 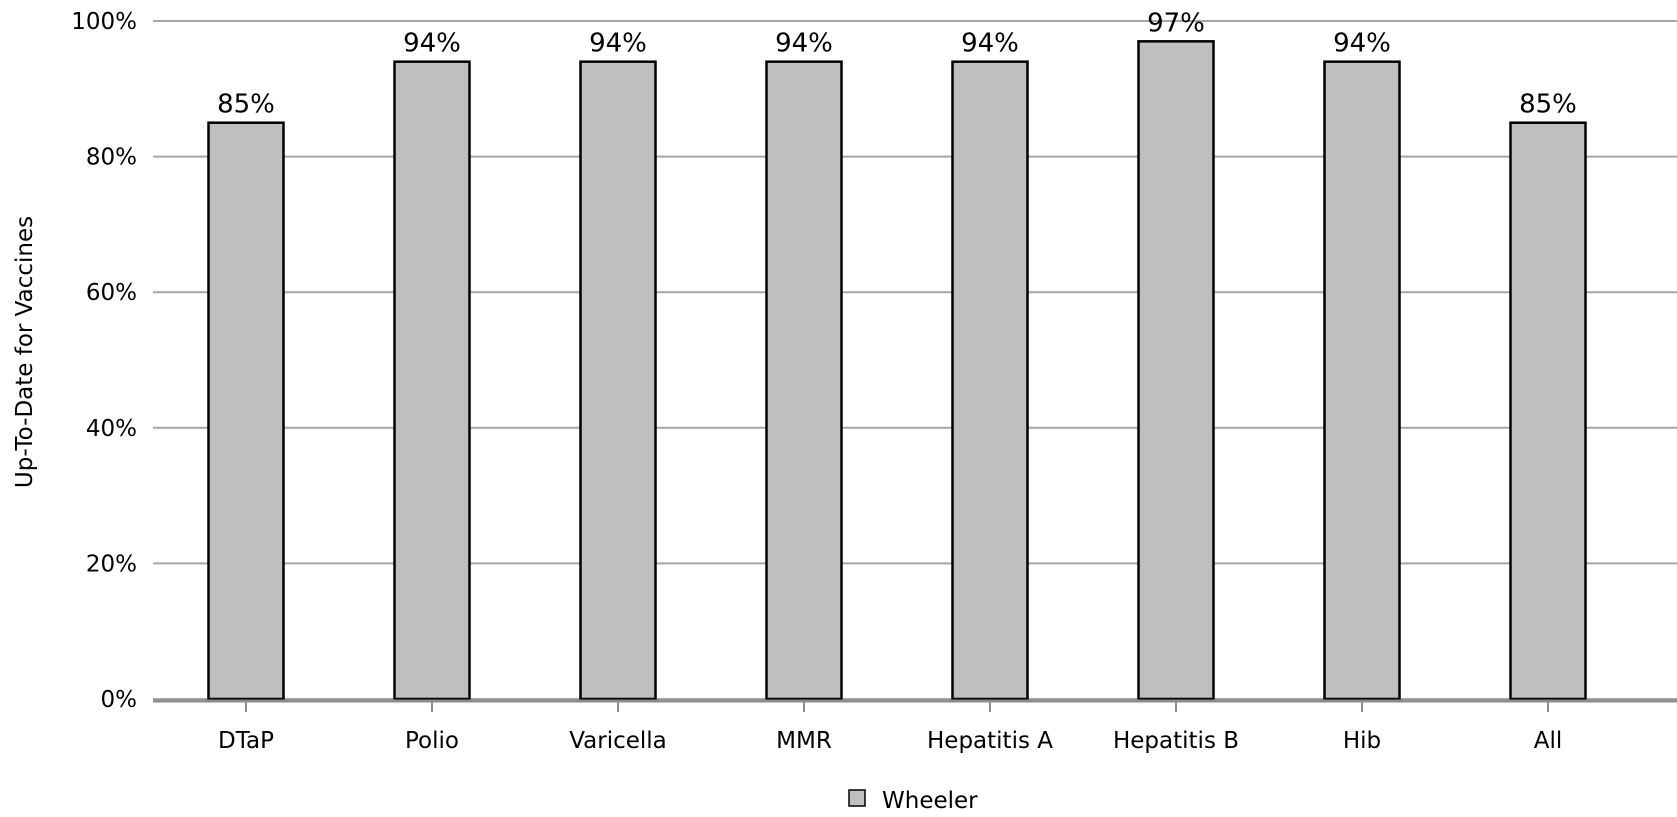 What do you see at coordinates (246, 741) in the screenshot?
I see `x-tick-label: DTaP` at bounding box center [246, 741].